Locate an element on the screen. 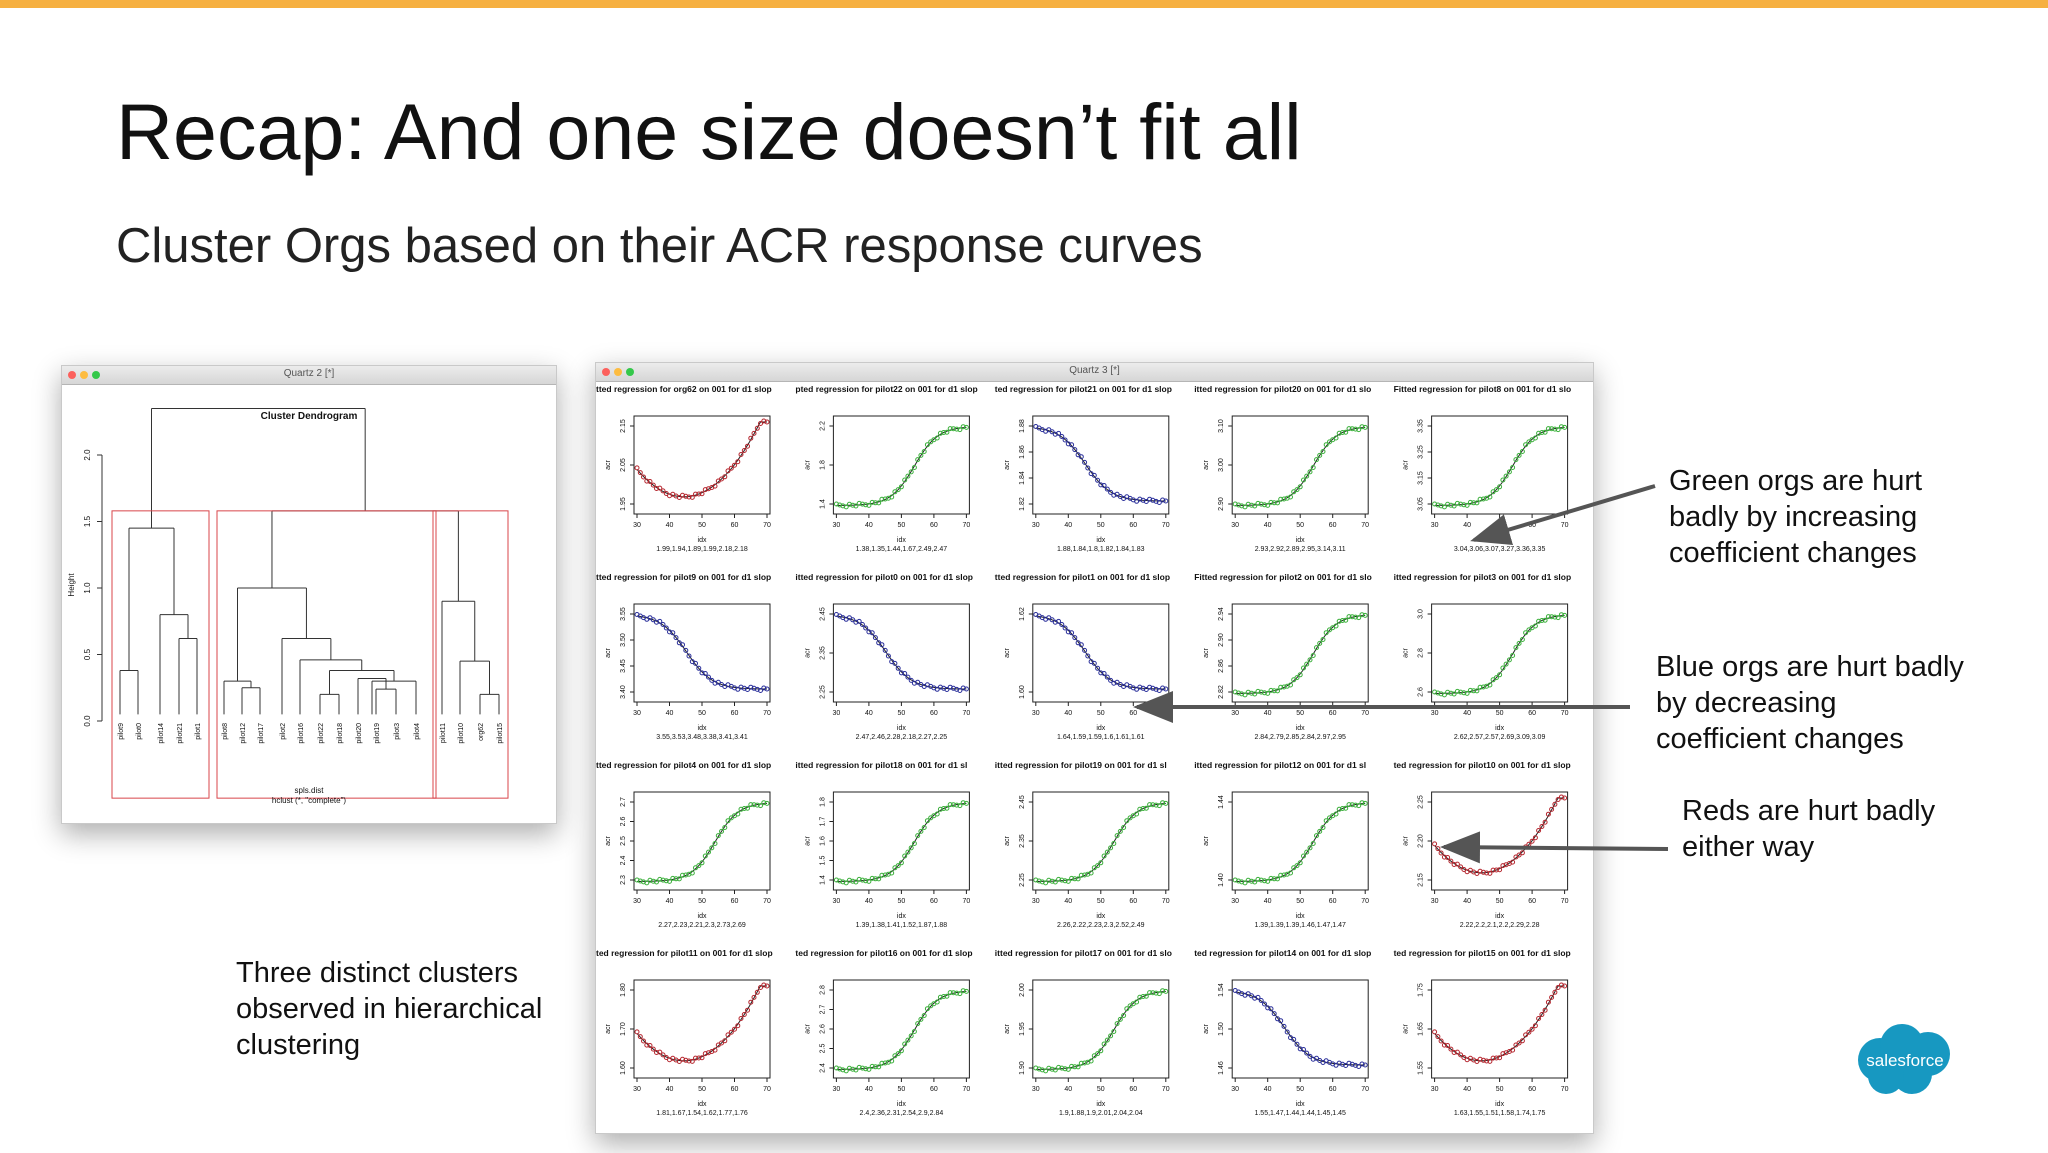  y-tick-label: 3.45 is located at coordinates (623, 666).